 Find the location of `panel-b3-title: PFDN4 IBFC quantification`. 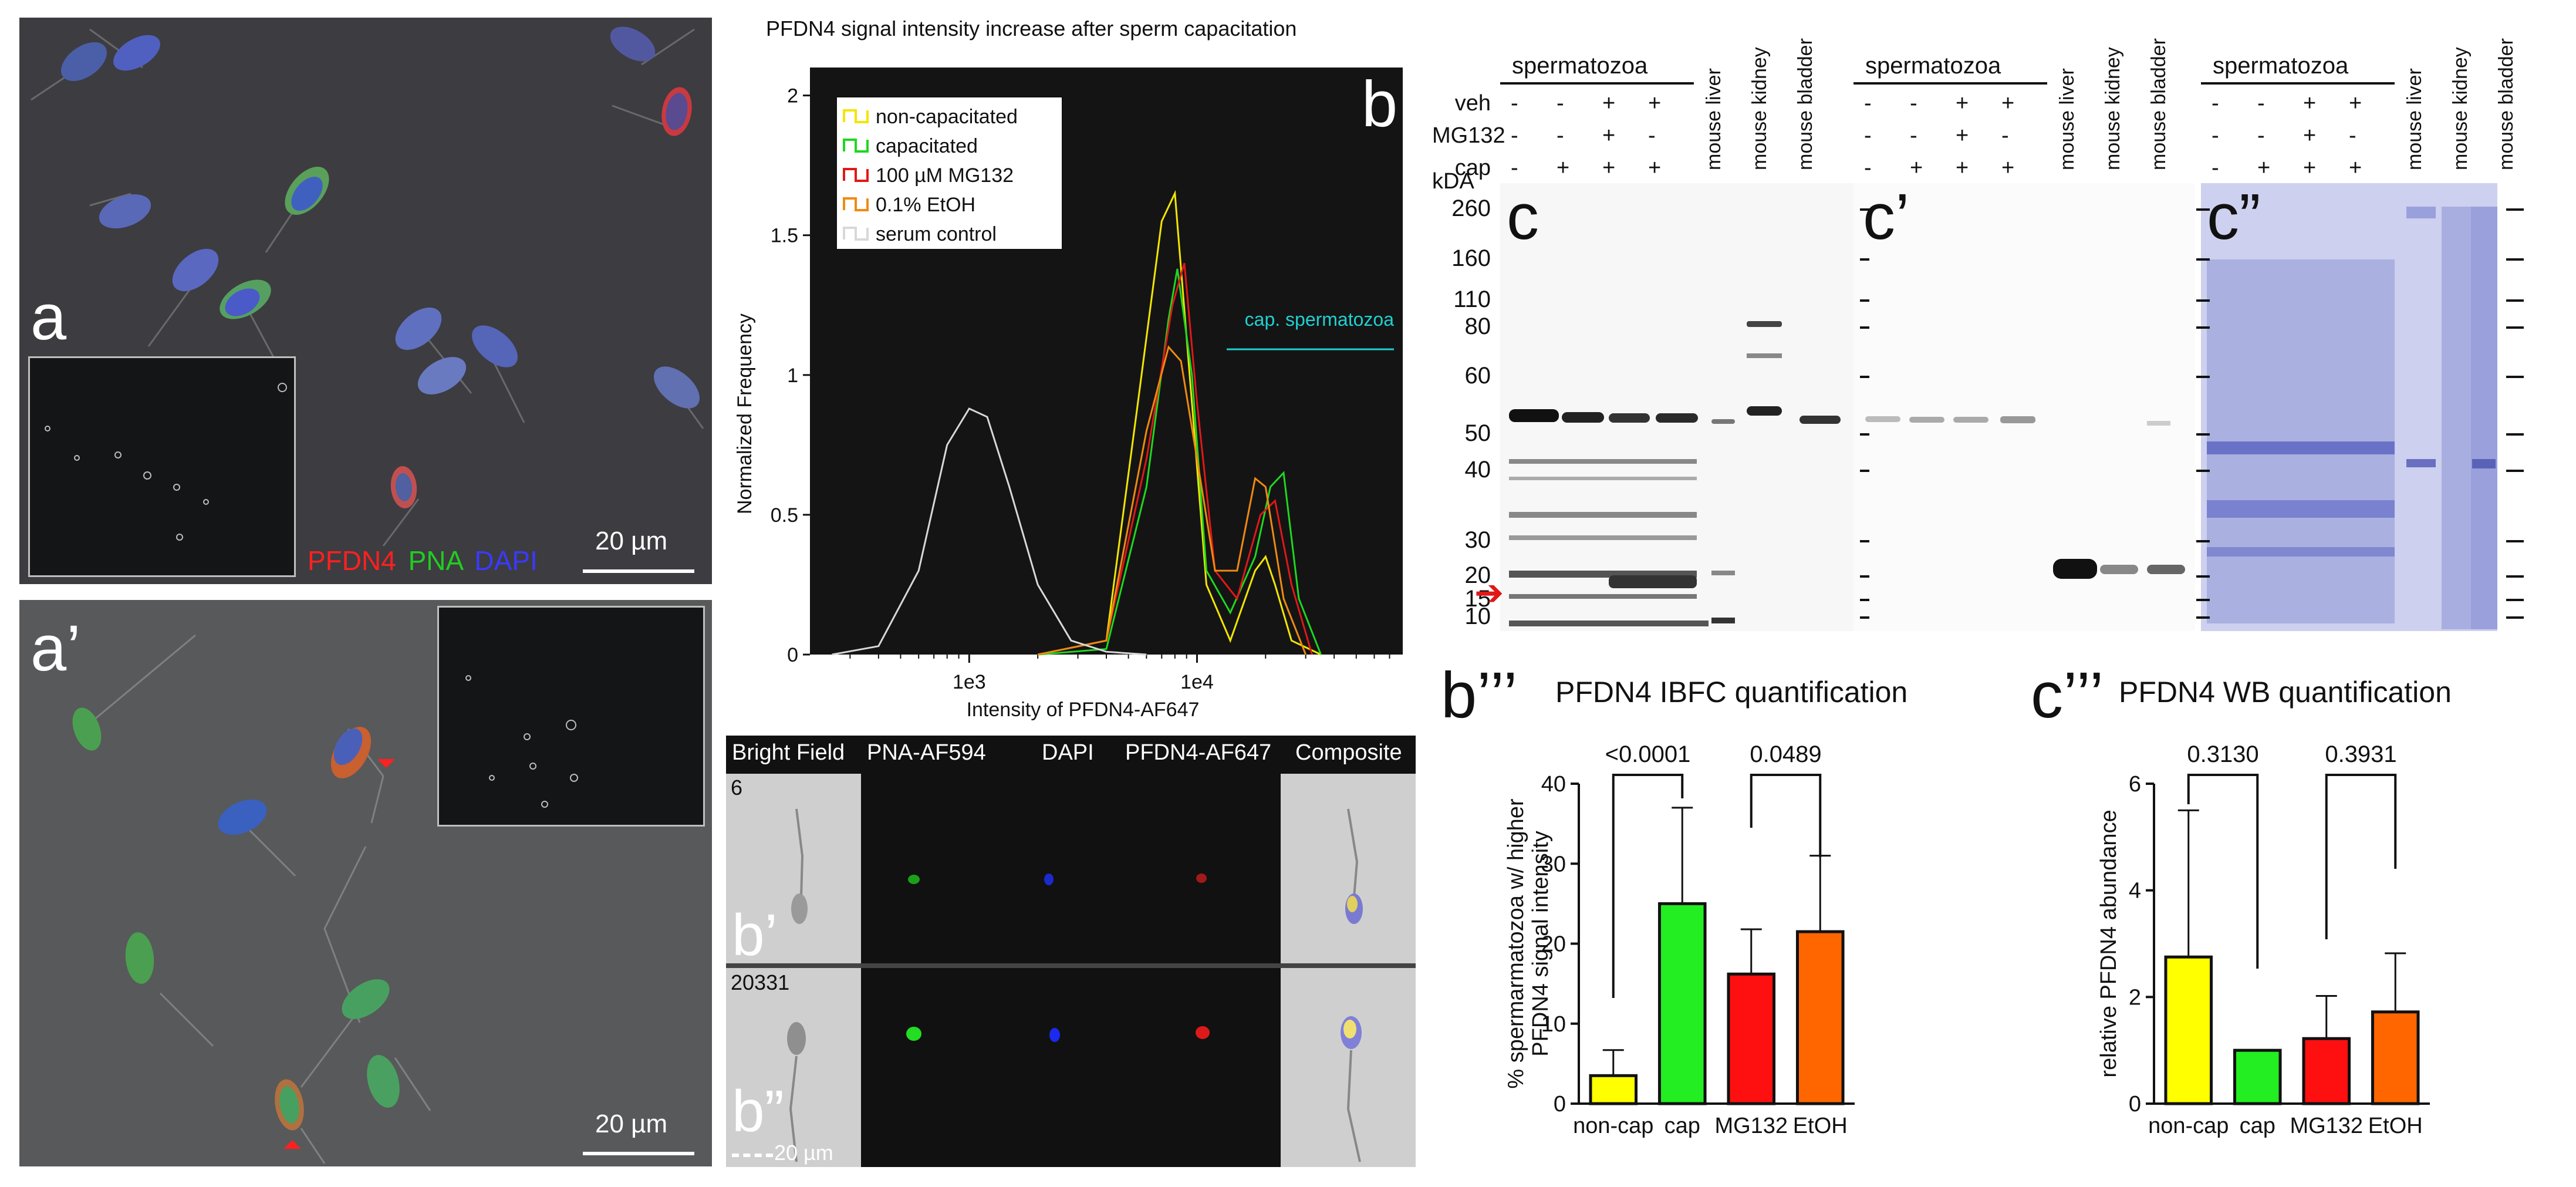

panel-b3-title: PFDN4 IBFC quantification is located at coordinates (1731, 692).